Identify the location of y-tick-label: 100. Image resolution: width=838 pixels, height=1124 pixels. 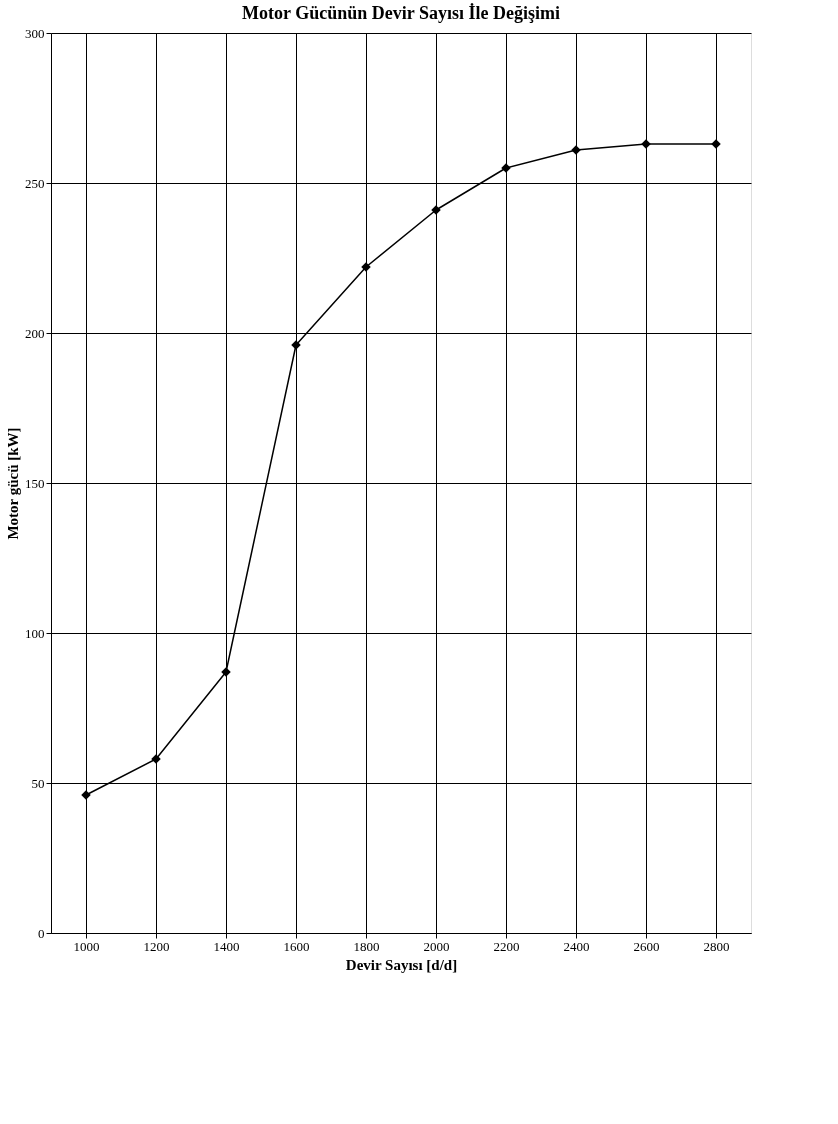
(35, 633).